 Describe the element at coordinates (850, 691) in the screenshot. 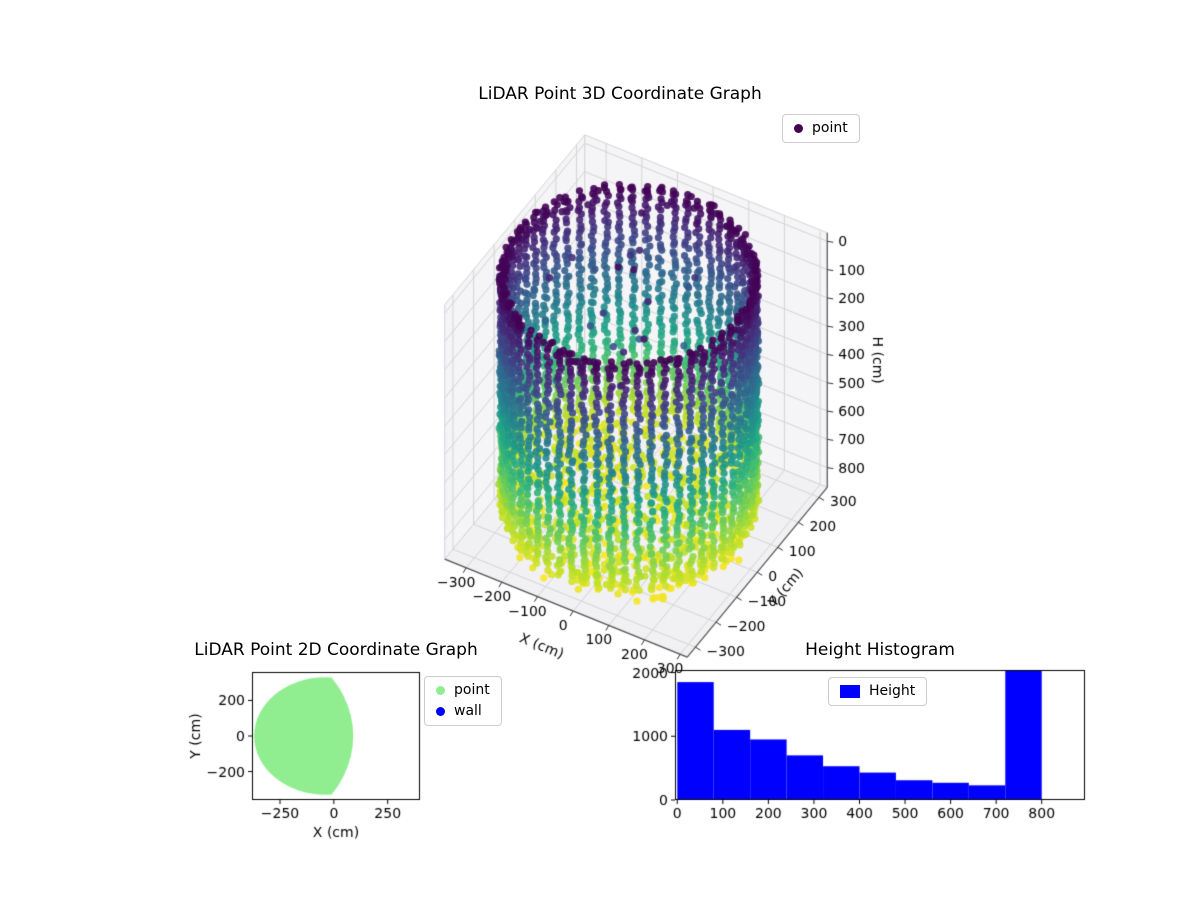

I see `height-patch-icon` at that location.